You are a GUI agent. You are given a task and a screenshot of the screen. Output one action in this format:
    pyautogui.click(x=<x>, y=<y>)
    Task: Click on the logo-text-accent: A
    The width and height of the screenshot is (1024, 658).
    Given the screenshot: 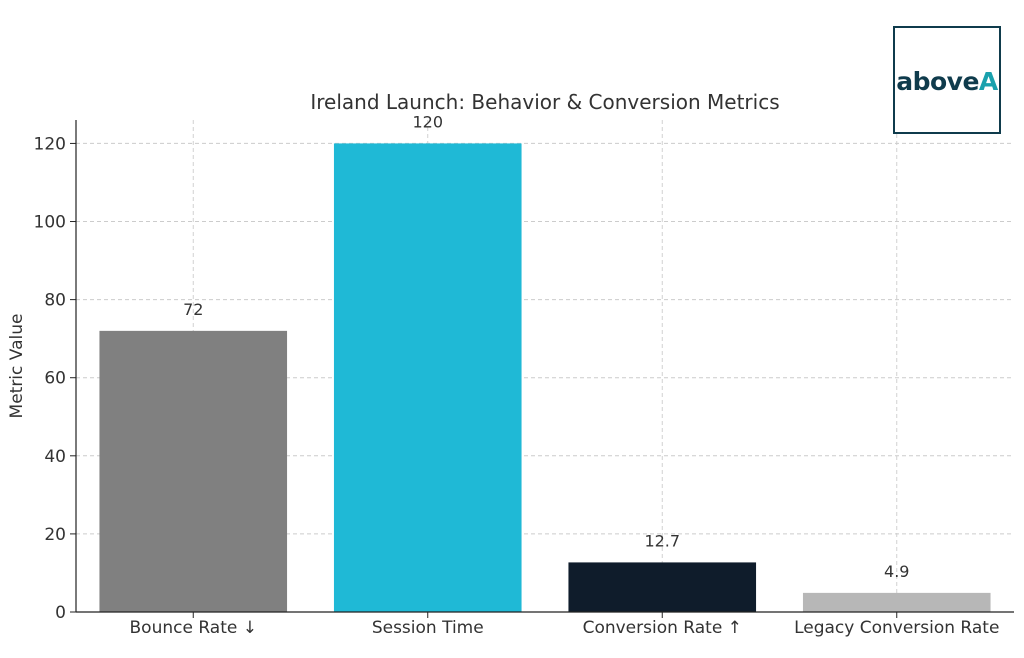 What is the action you would take?
    pyautogui.click(x=988, y=81)
    